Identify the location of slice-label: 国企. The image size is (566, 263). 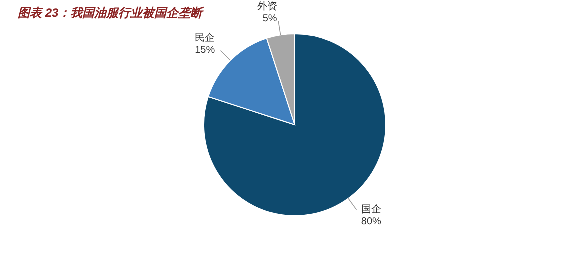
(371, 209).